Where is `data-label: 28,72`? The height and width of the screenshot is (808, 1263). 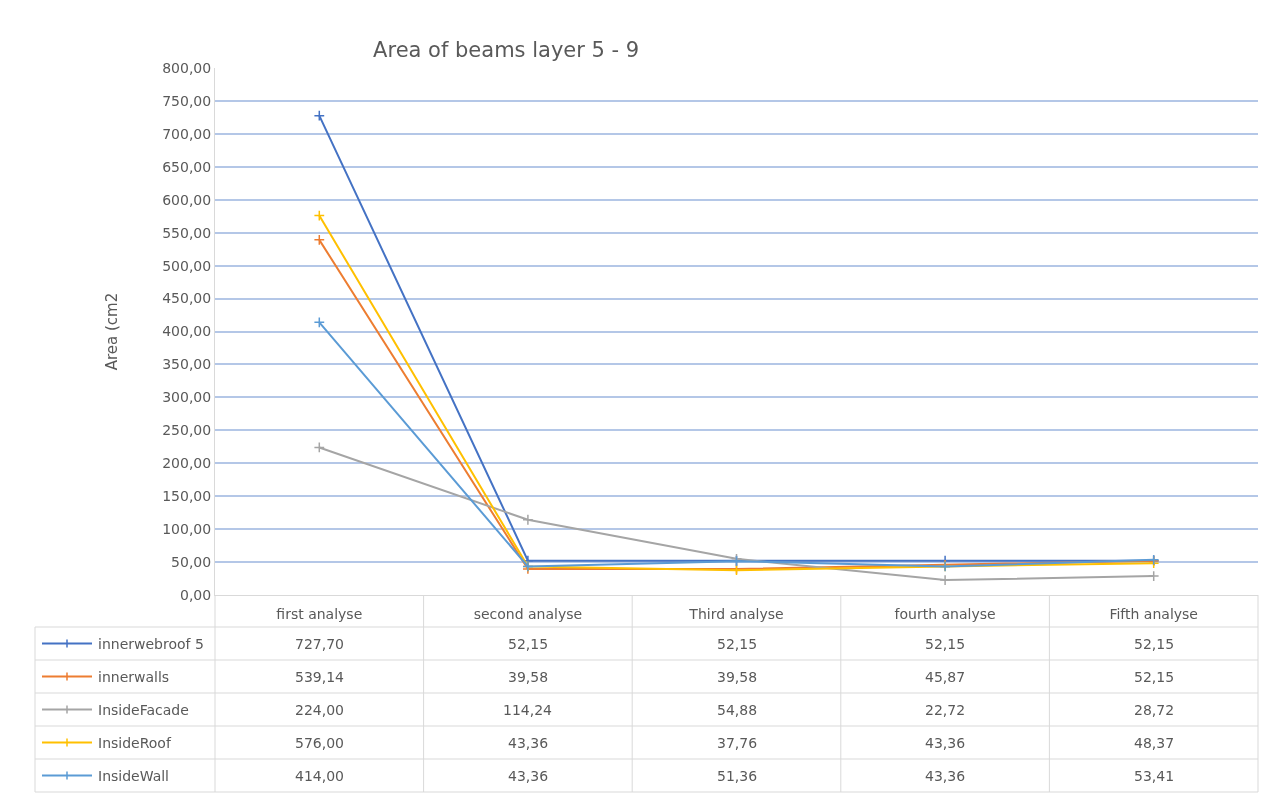
data-label: 28,72 is located at coordinates (1154, 710).